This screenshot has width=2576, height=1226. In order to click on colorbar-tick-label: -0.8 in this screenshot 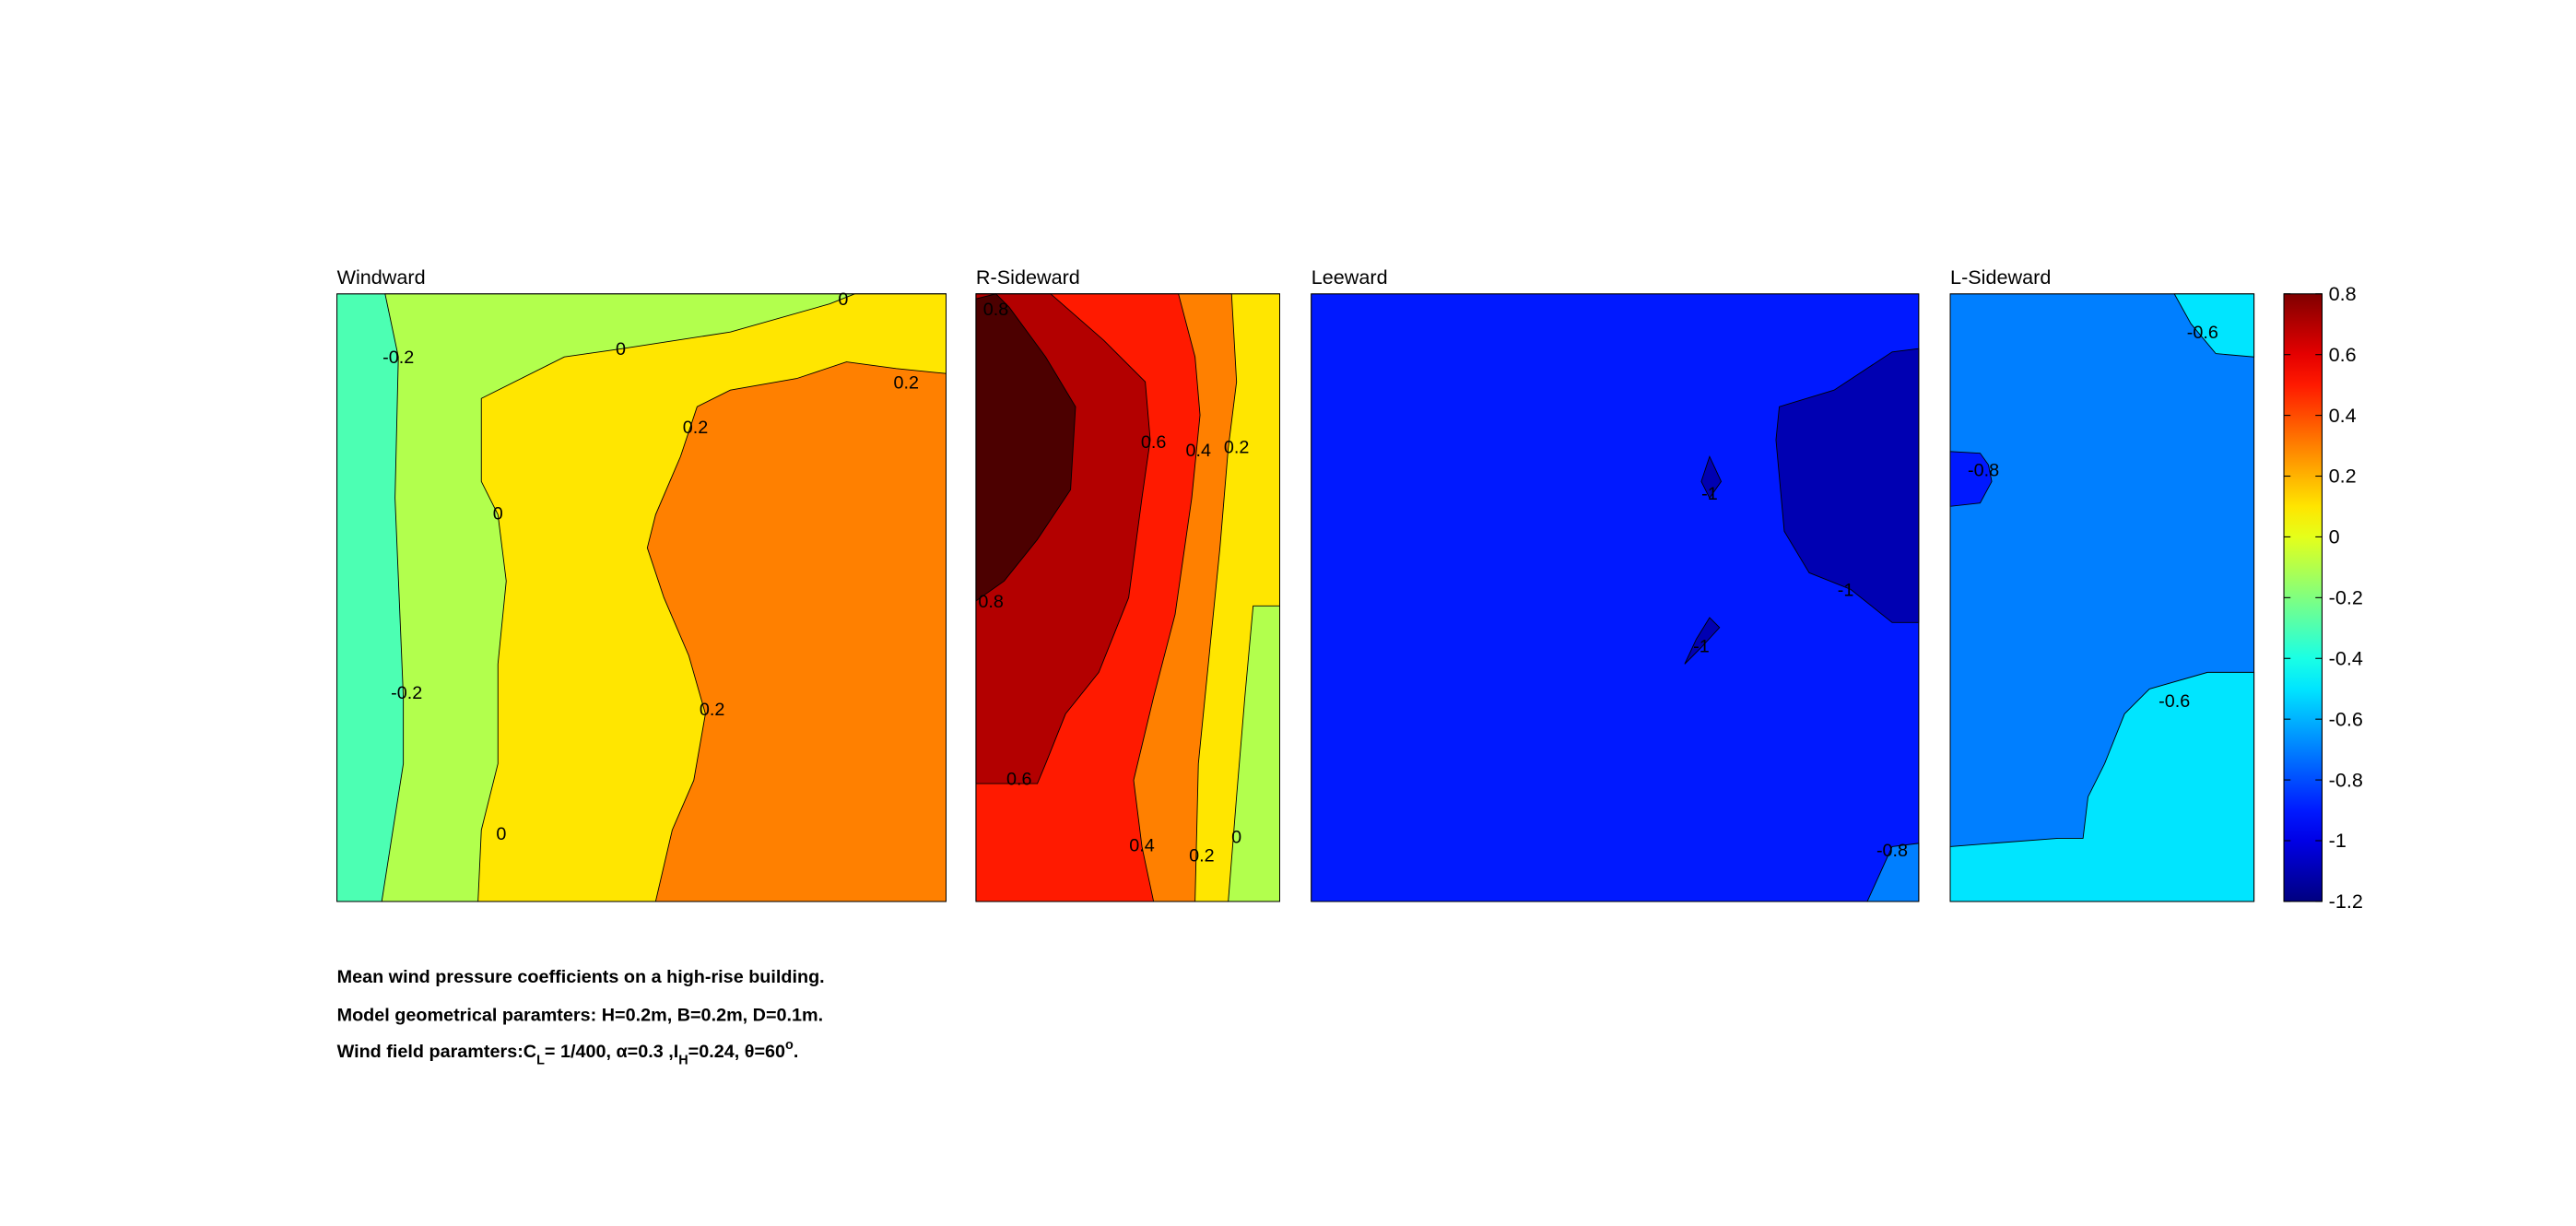, I will do `click(2346, 780)`.